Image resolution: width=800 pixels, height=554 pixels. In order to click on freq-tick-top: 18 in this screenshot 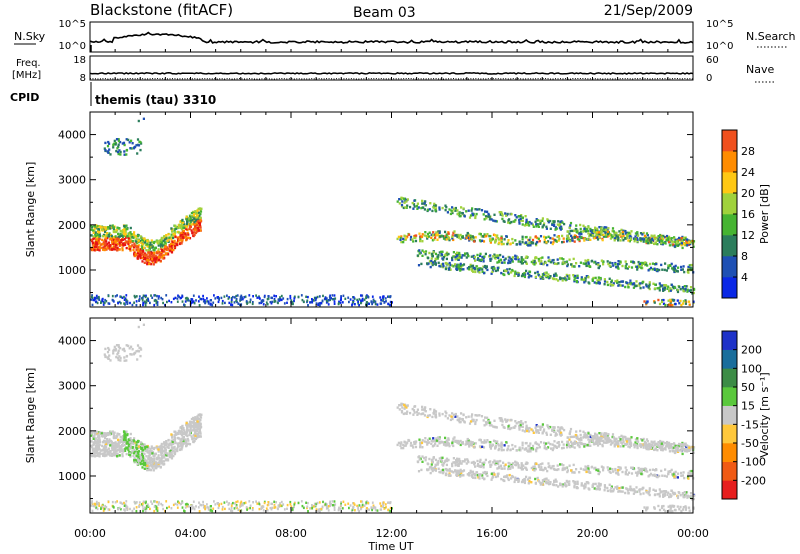, I will do `click(79, 60)`.